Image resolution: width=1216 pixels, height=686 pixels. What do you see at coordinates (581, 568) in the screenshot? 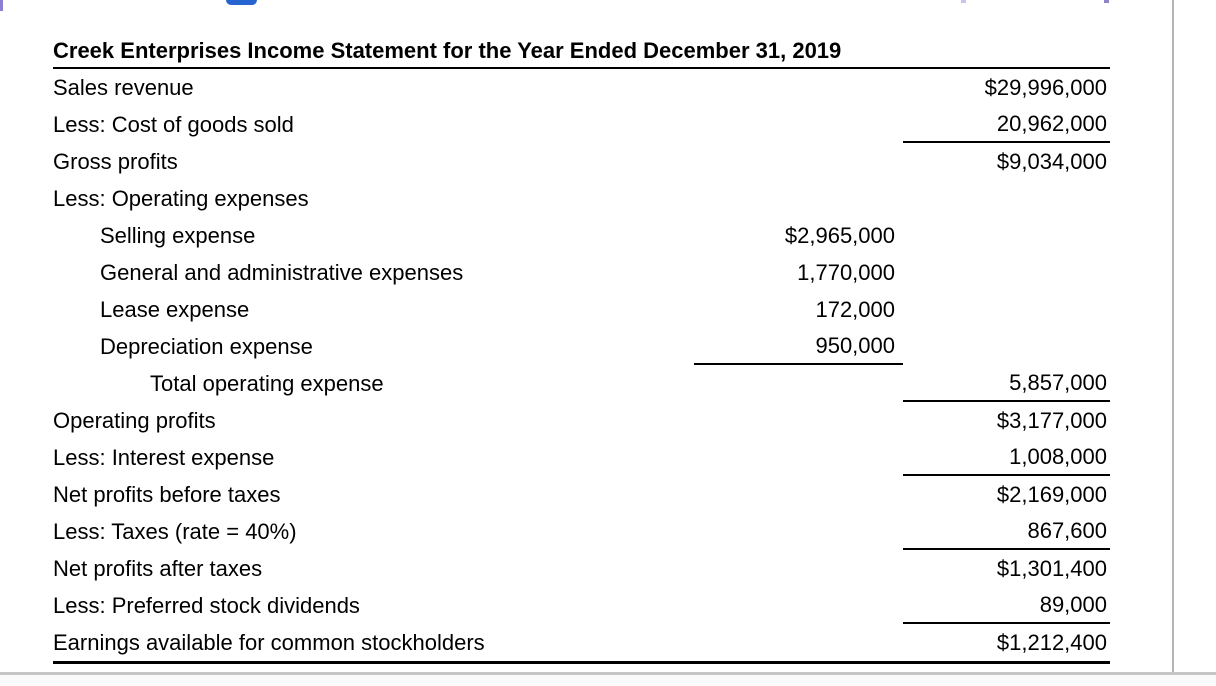
I see `table-row: Net profits after taxes $1,301,400` at bounding box center [581, 568].